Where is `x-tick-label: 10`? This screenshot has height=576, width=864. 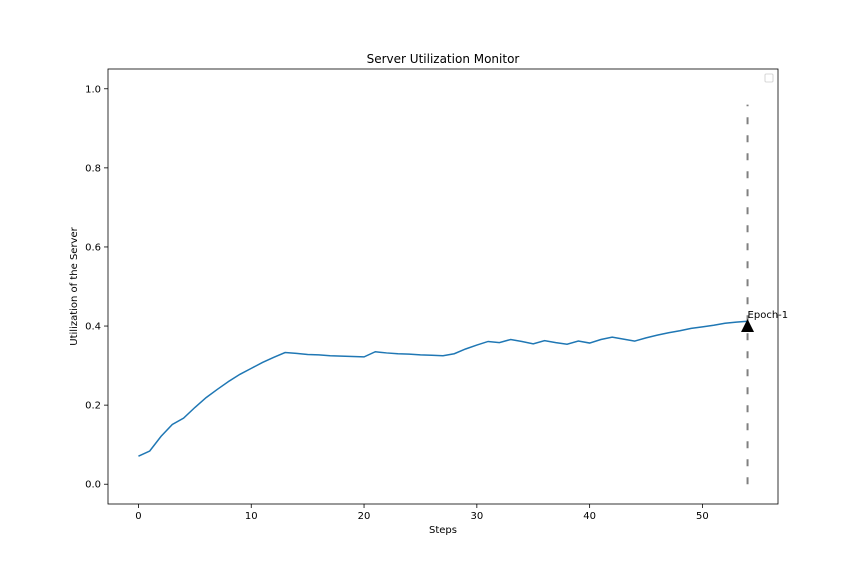 x-tick-label: 10 is located at coordinates (251, 516).